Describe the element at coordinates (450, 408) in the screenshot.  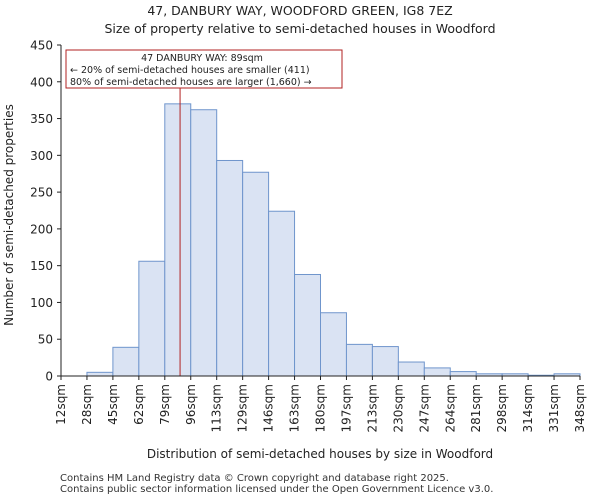
I see `x-tick-label: 264sqm` at that location.